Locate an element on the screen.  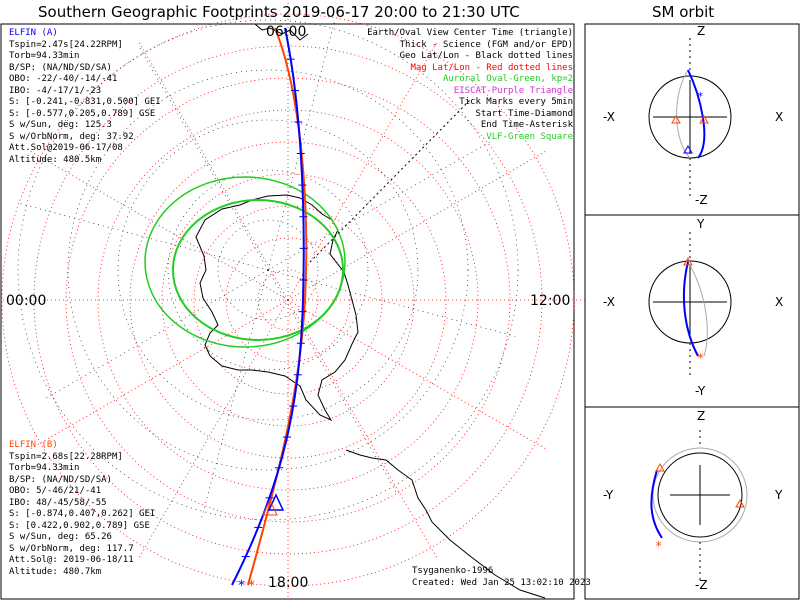
elfin-b-line: Altitude: 480.7km is located at coordinates (55, 571).